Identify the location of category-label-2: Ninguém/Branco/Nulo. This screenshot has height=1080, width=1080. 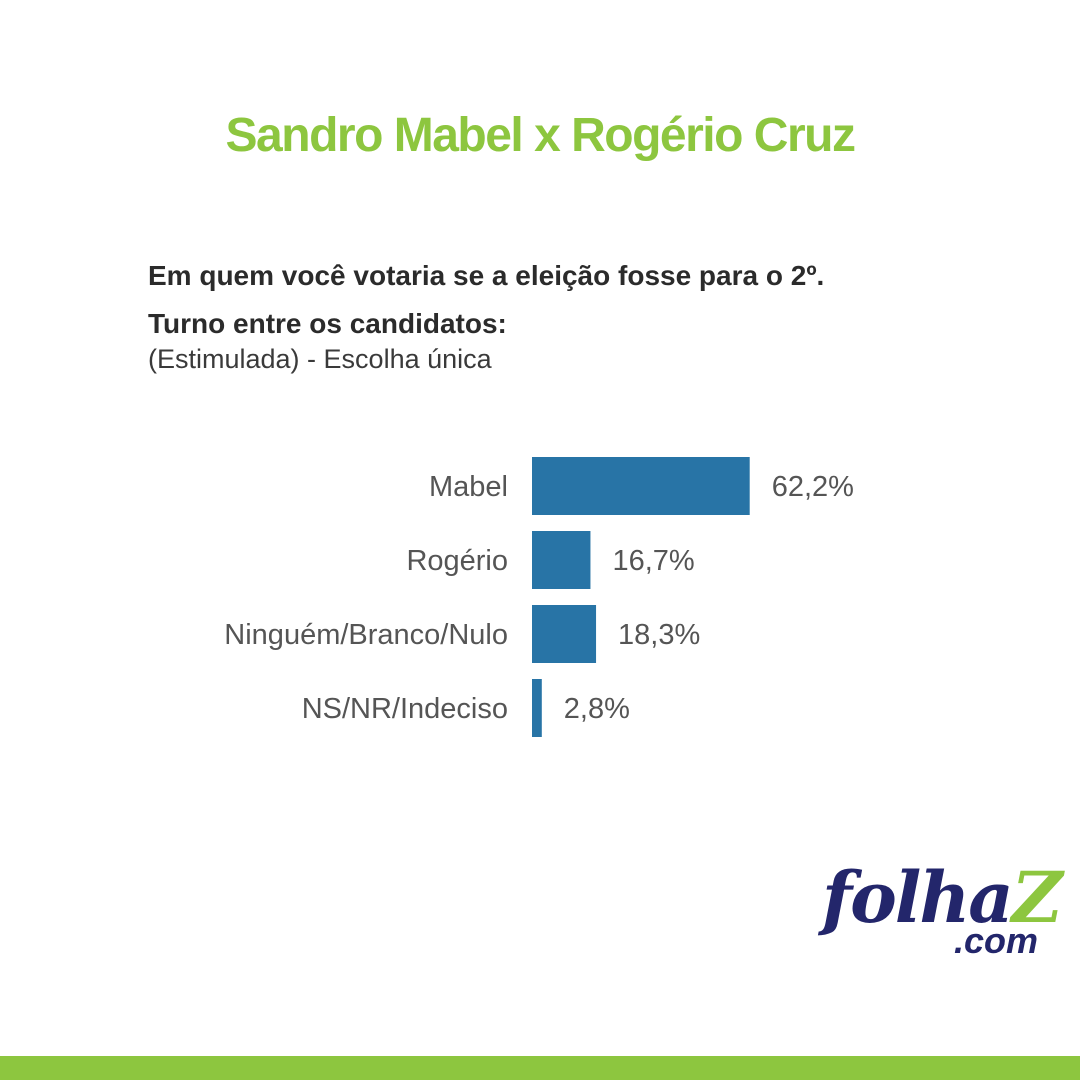
(366, 635).